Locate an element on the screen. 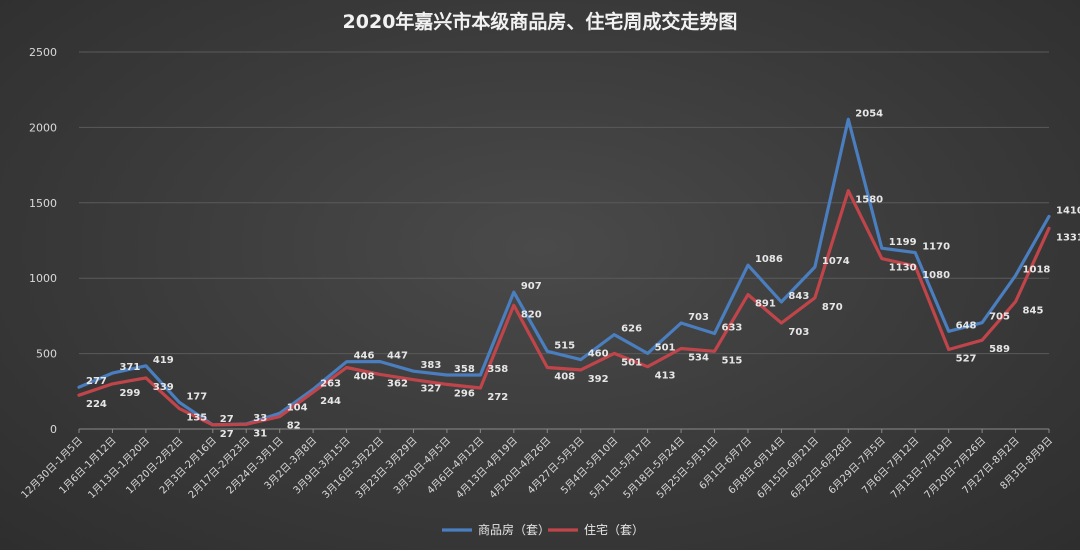 The height and width of the screenshot is (550, 1080). data-label: 891 is located at coordinates (765, 304).